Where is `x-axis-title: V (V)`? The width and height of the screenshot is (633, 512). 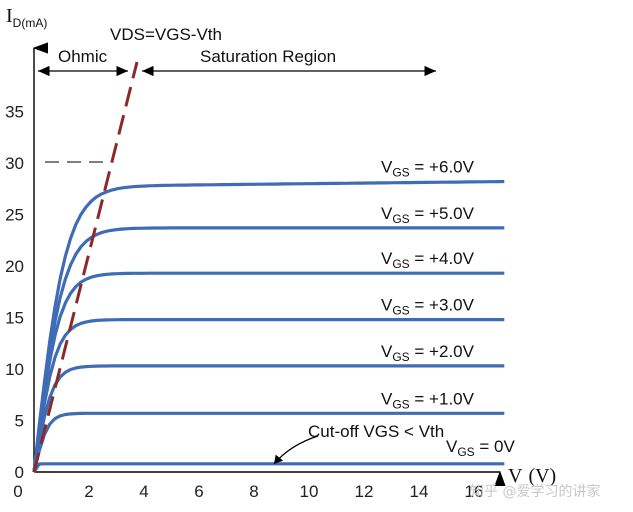
x-axis-title: V (V) is located at coordinates (532, 476).